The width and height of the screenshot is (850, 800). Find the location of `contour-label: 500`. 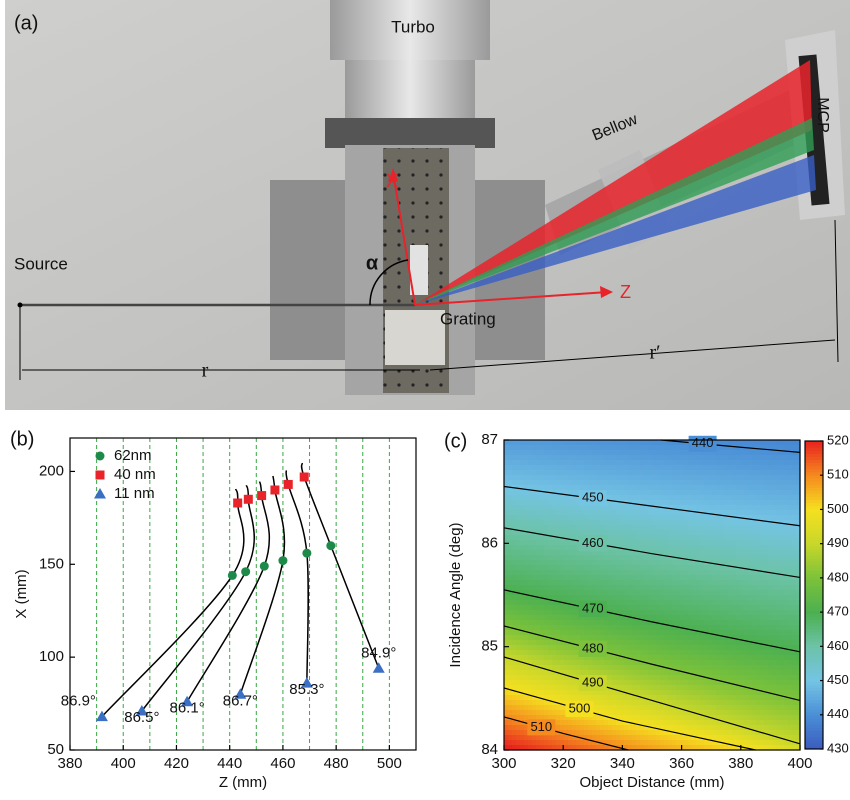

contour-label: 500 is located at coordinates (580, 708).